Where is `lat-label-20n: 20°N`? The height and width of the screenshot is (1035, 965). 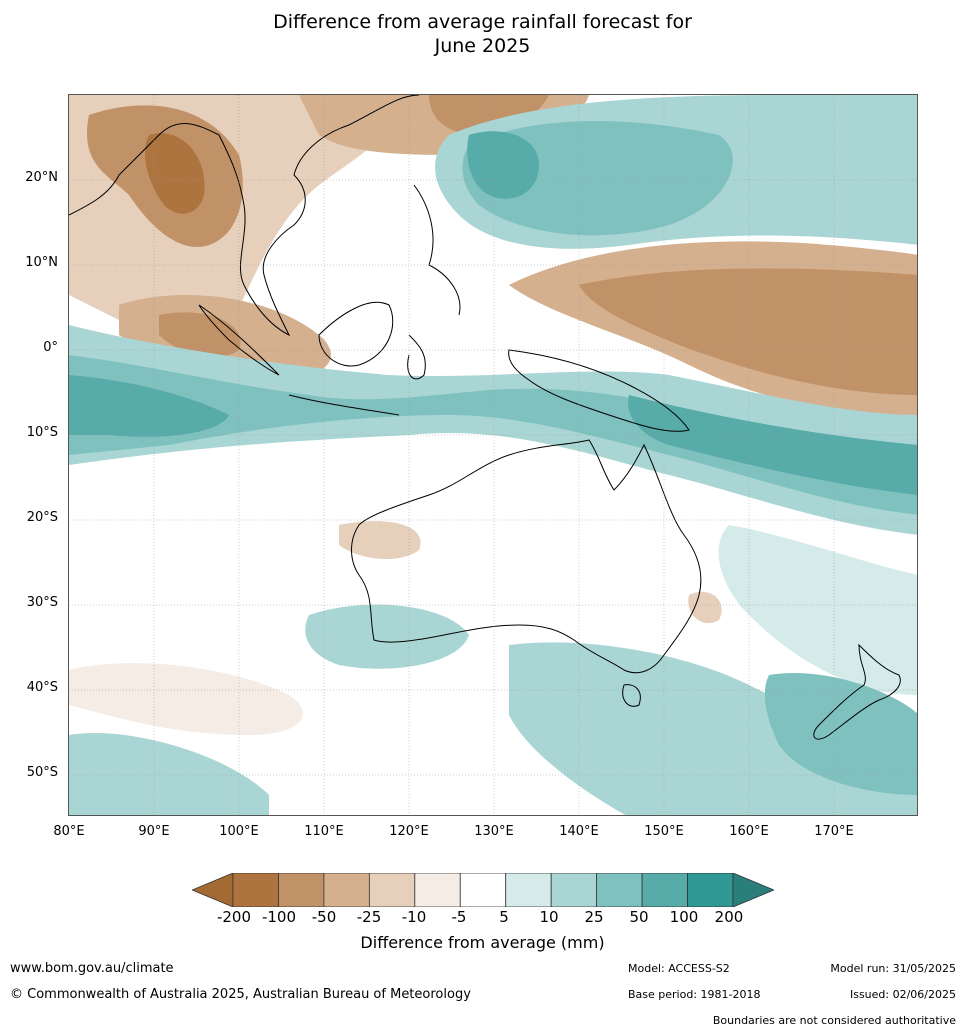
lat-label-20n: 20°N is located at coordinates (41, 177).